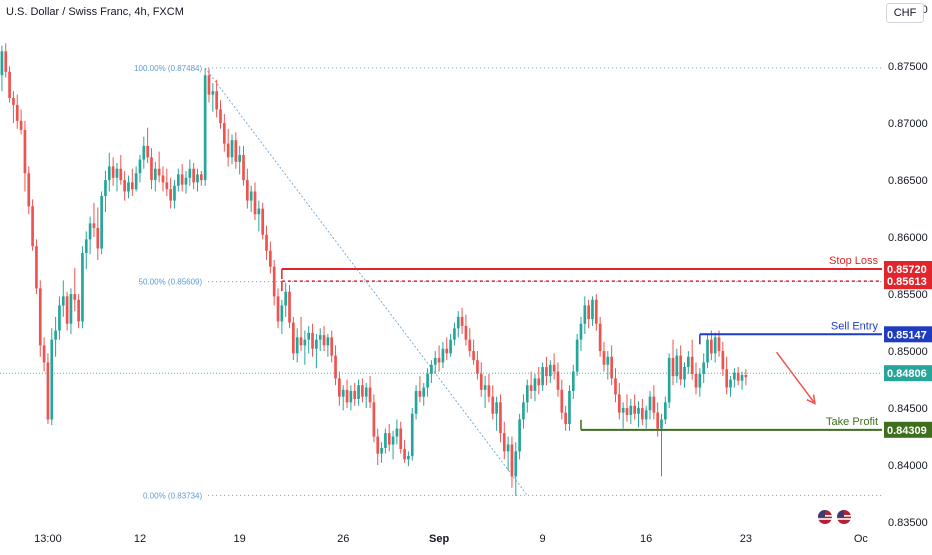 Image resolution: width=932 pixels, height=555 pixels. Describe the element at coordinates (172, 495) in the screenshot. I see `fib-level-label: 0.00% (0.83734)` at that location.